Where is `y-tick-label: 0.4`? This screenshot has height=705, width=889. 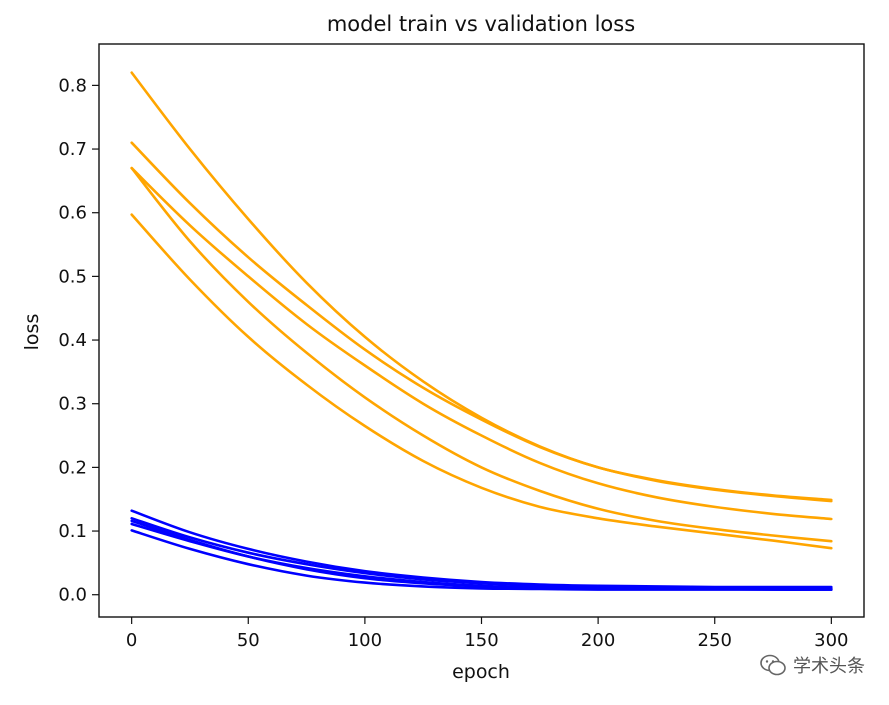
y-tick-label: 0.4 is located at coordinates (72, 340).